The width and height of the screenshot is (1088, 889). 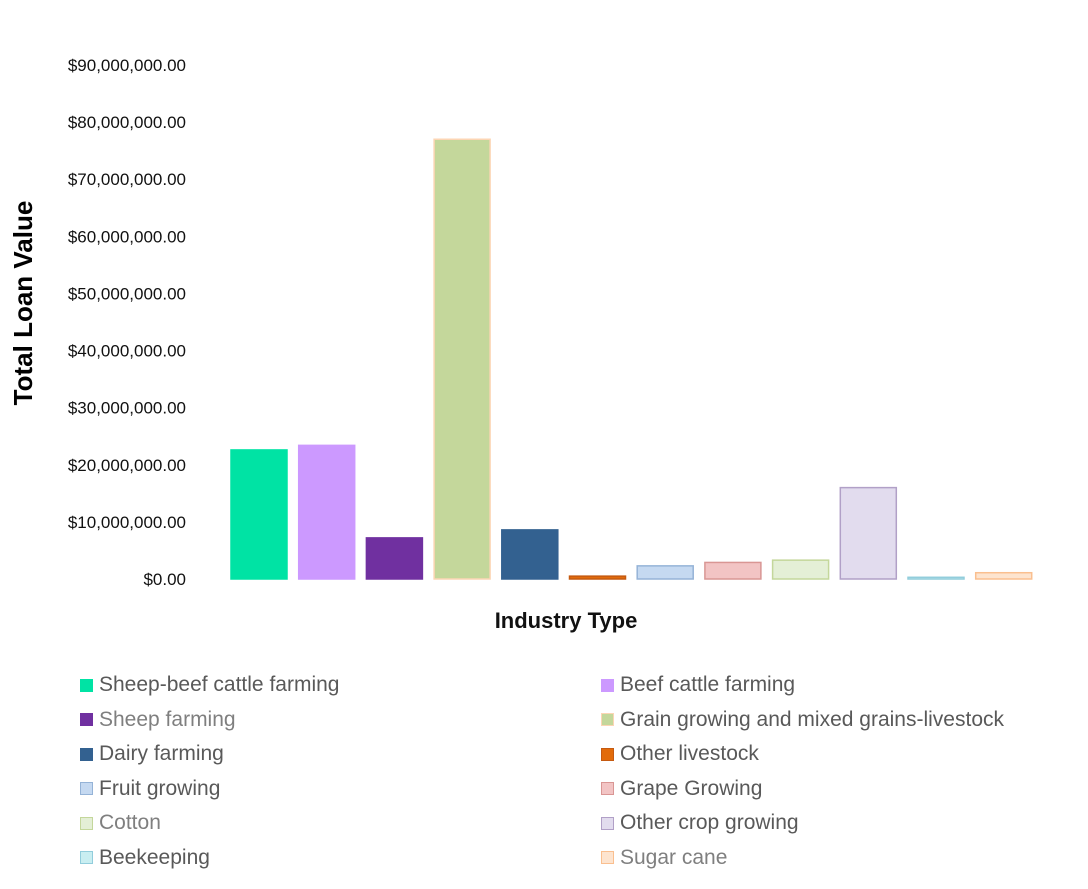 I want to click on y-tick-label: $20,000,000.00, so click(x=127, y=465).